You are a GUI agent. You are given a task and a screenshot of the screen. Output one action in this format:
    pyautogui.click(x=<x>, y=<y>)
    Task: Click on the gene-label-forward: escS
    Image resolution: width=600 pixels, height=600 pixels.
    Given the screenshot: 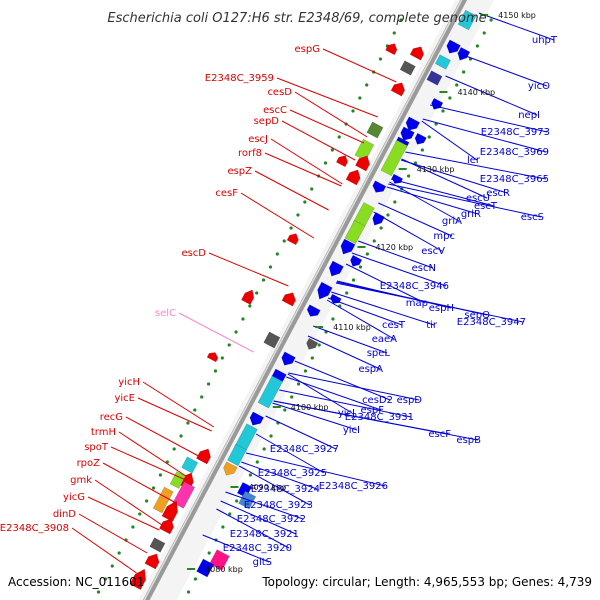 What is the action you would take?
    pyautogui.click(x=532, y=217)
    